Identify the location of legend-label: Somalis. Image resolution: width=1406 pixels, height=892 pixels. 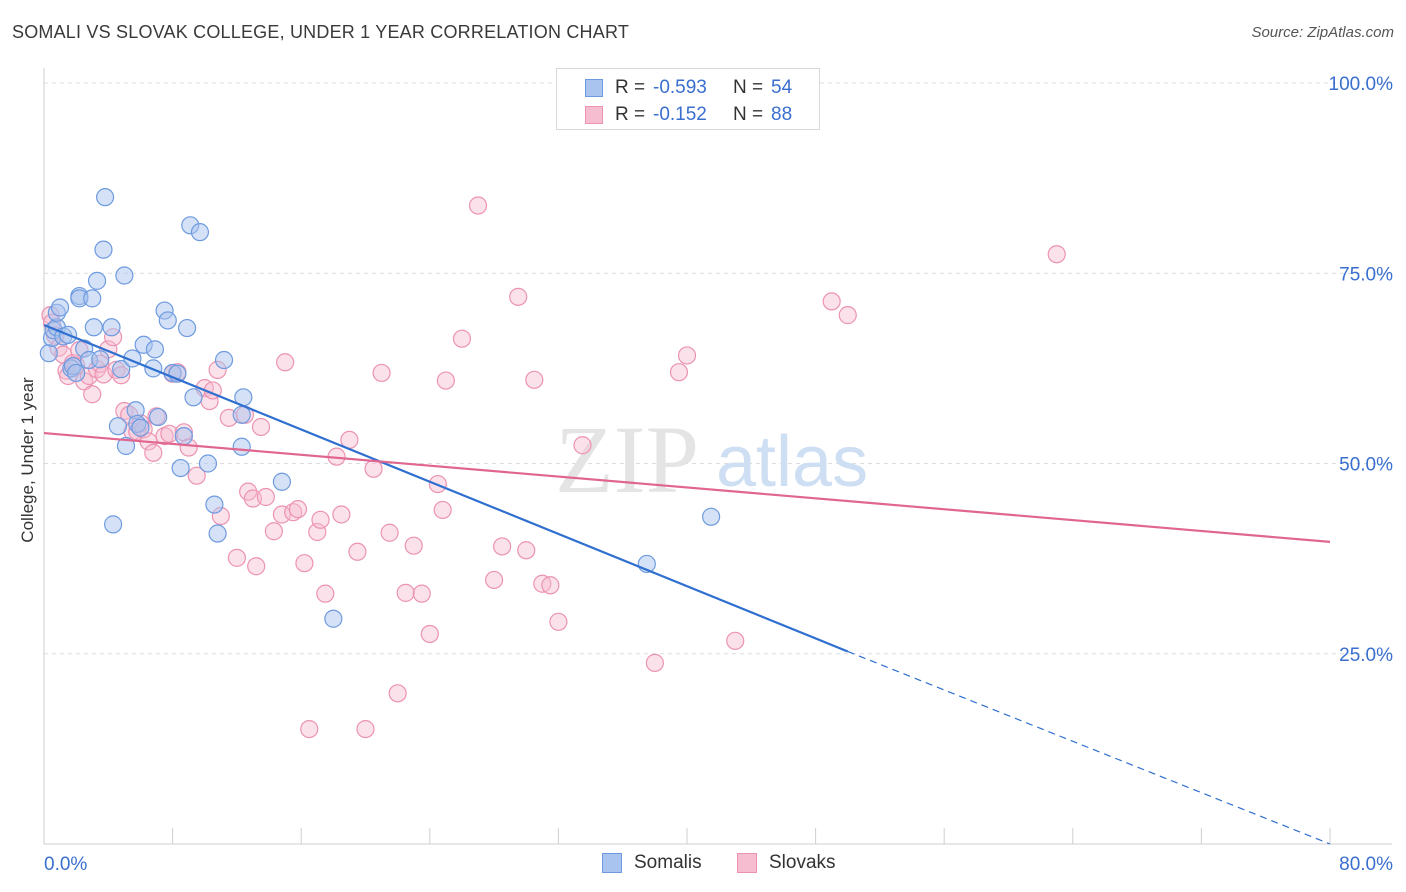
(668, 862).